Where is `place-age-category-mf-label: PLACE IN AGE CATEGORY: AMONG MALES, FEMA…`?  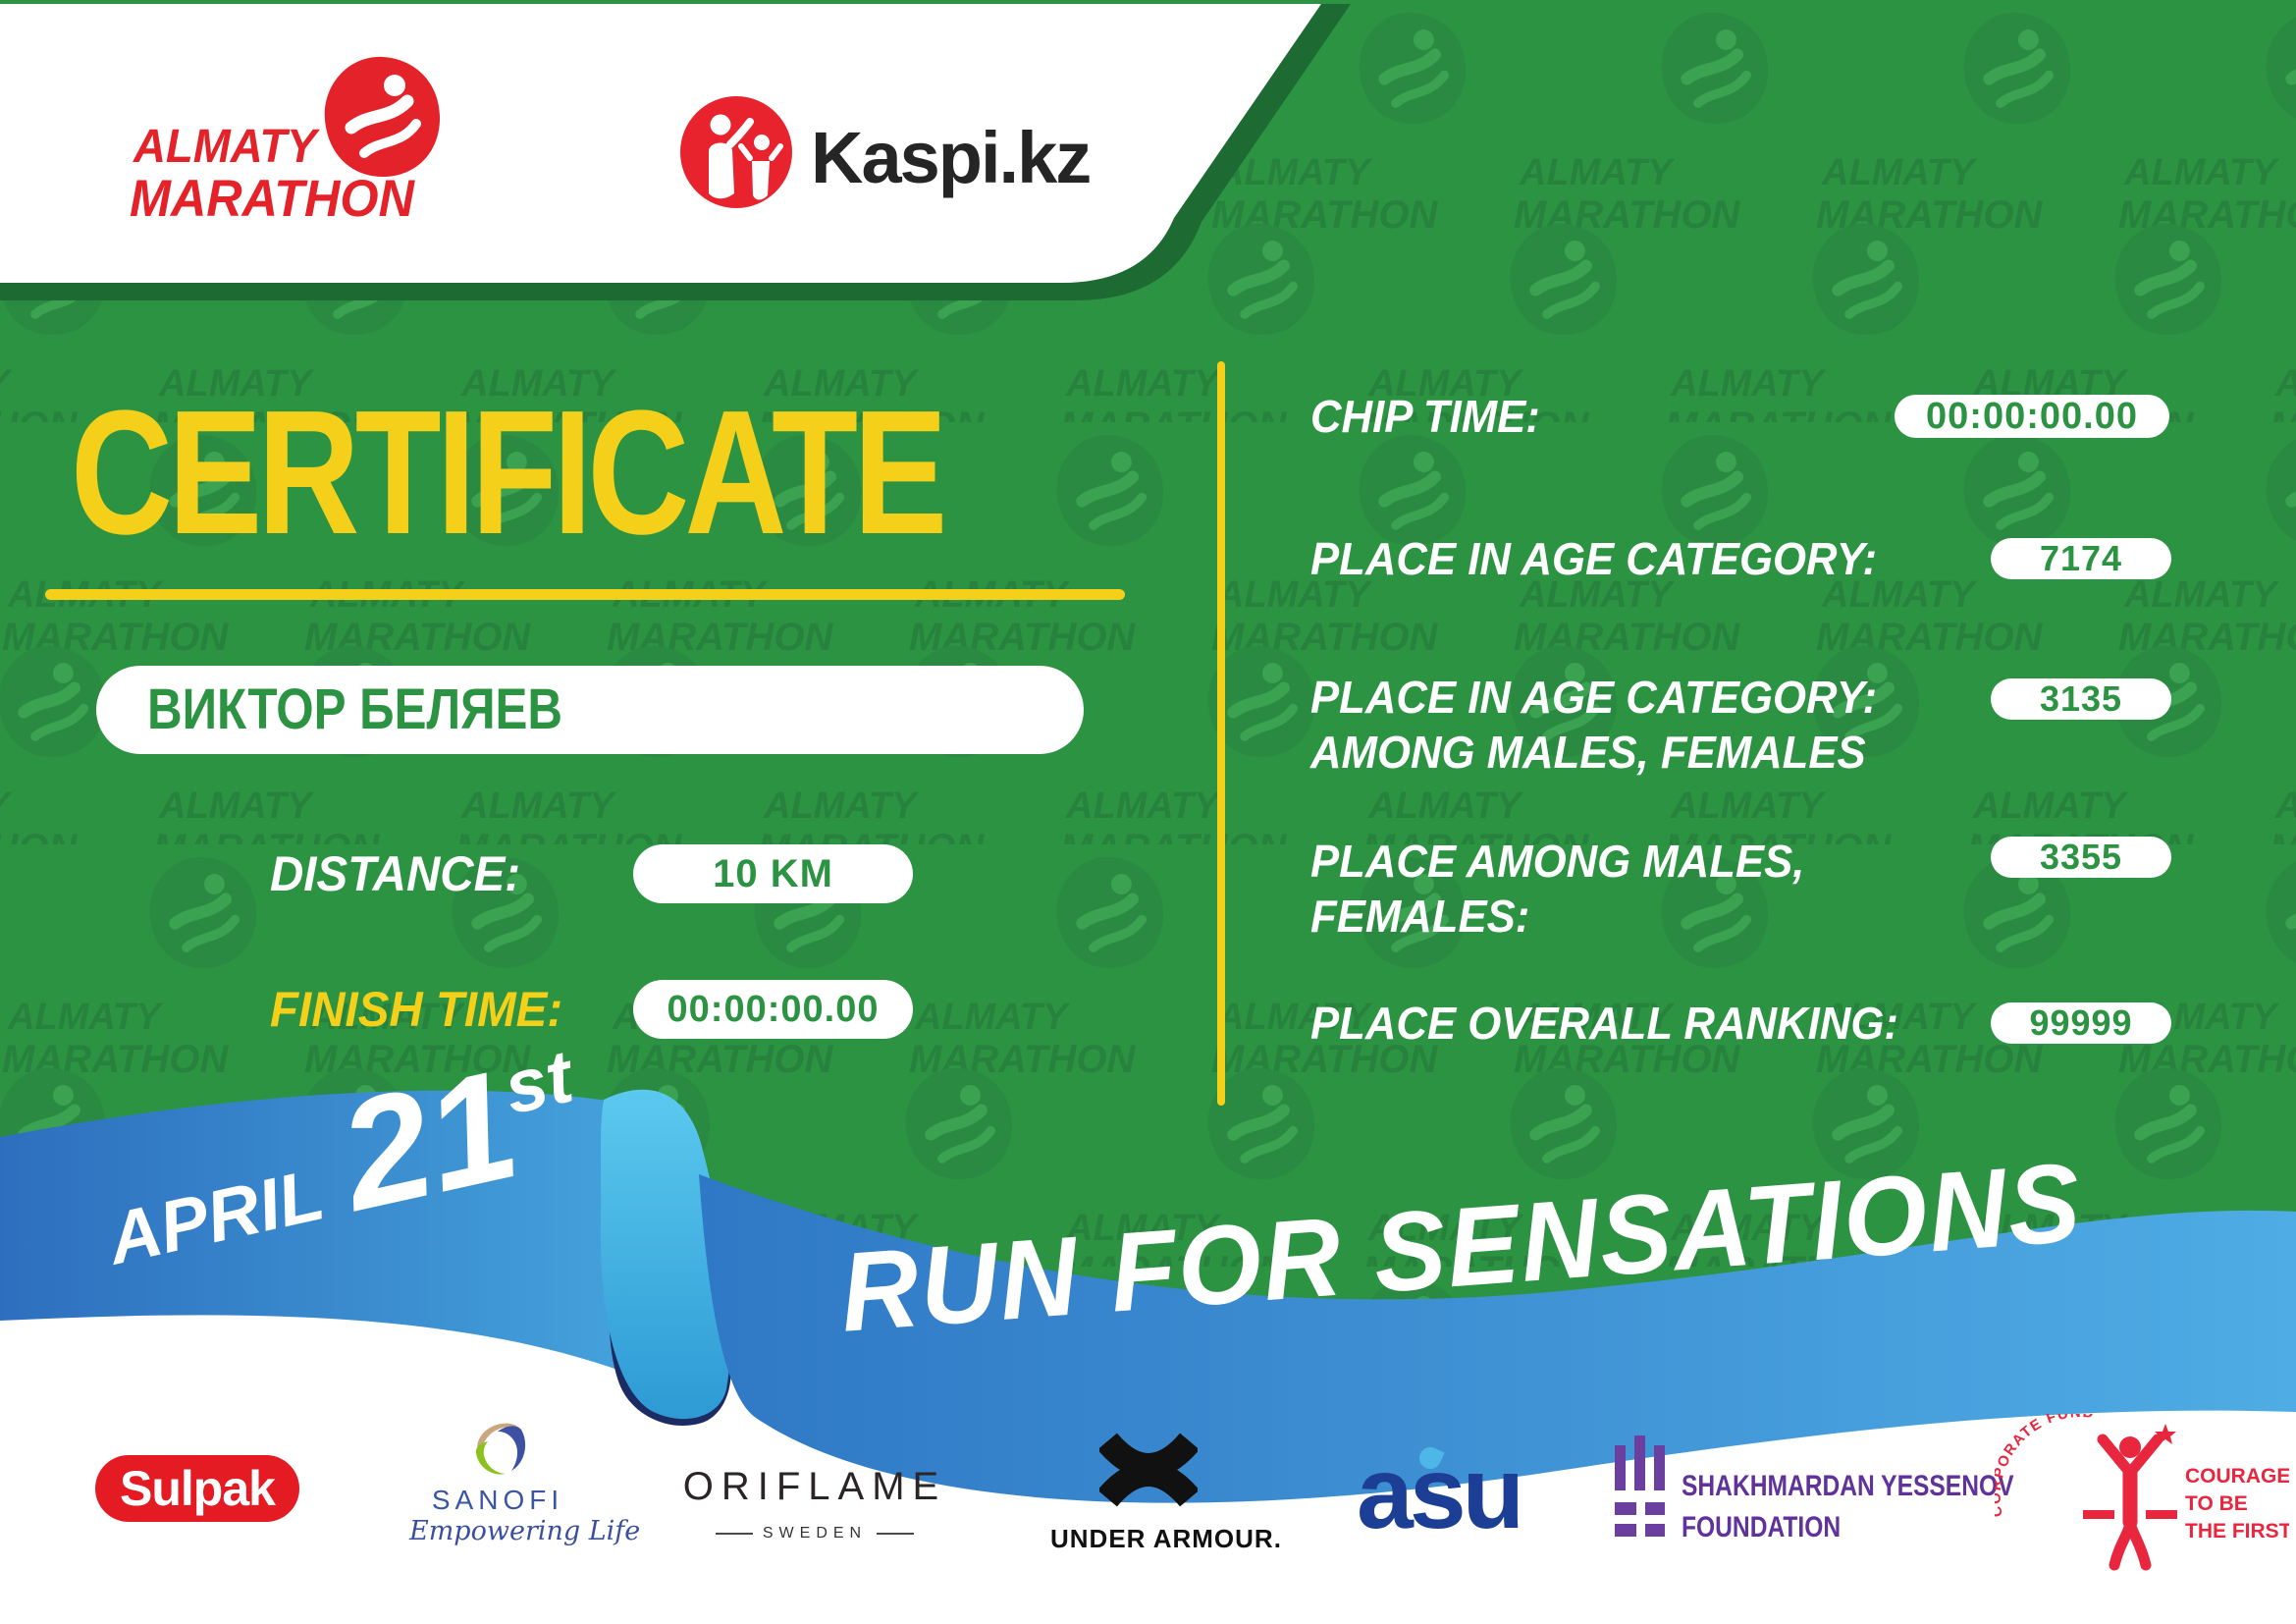
place-age-category-mf-label: PLACE IN AGE CATEGORY: AMONG MALES, FEMA… is located at coordinates (1594, 725).